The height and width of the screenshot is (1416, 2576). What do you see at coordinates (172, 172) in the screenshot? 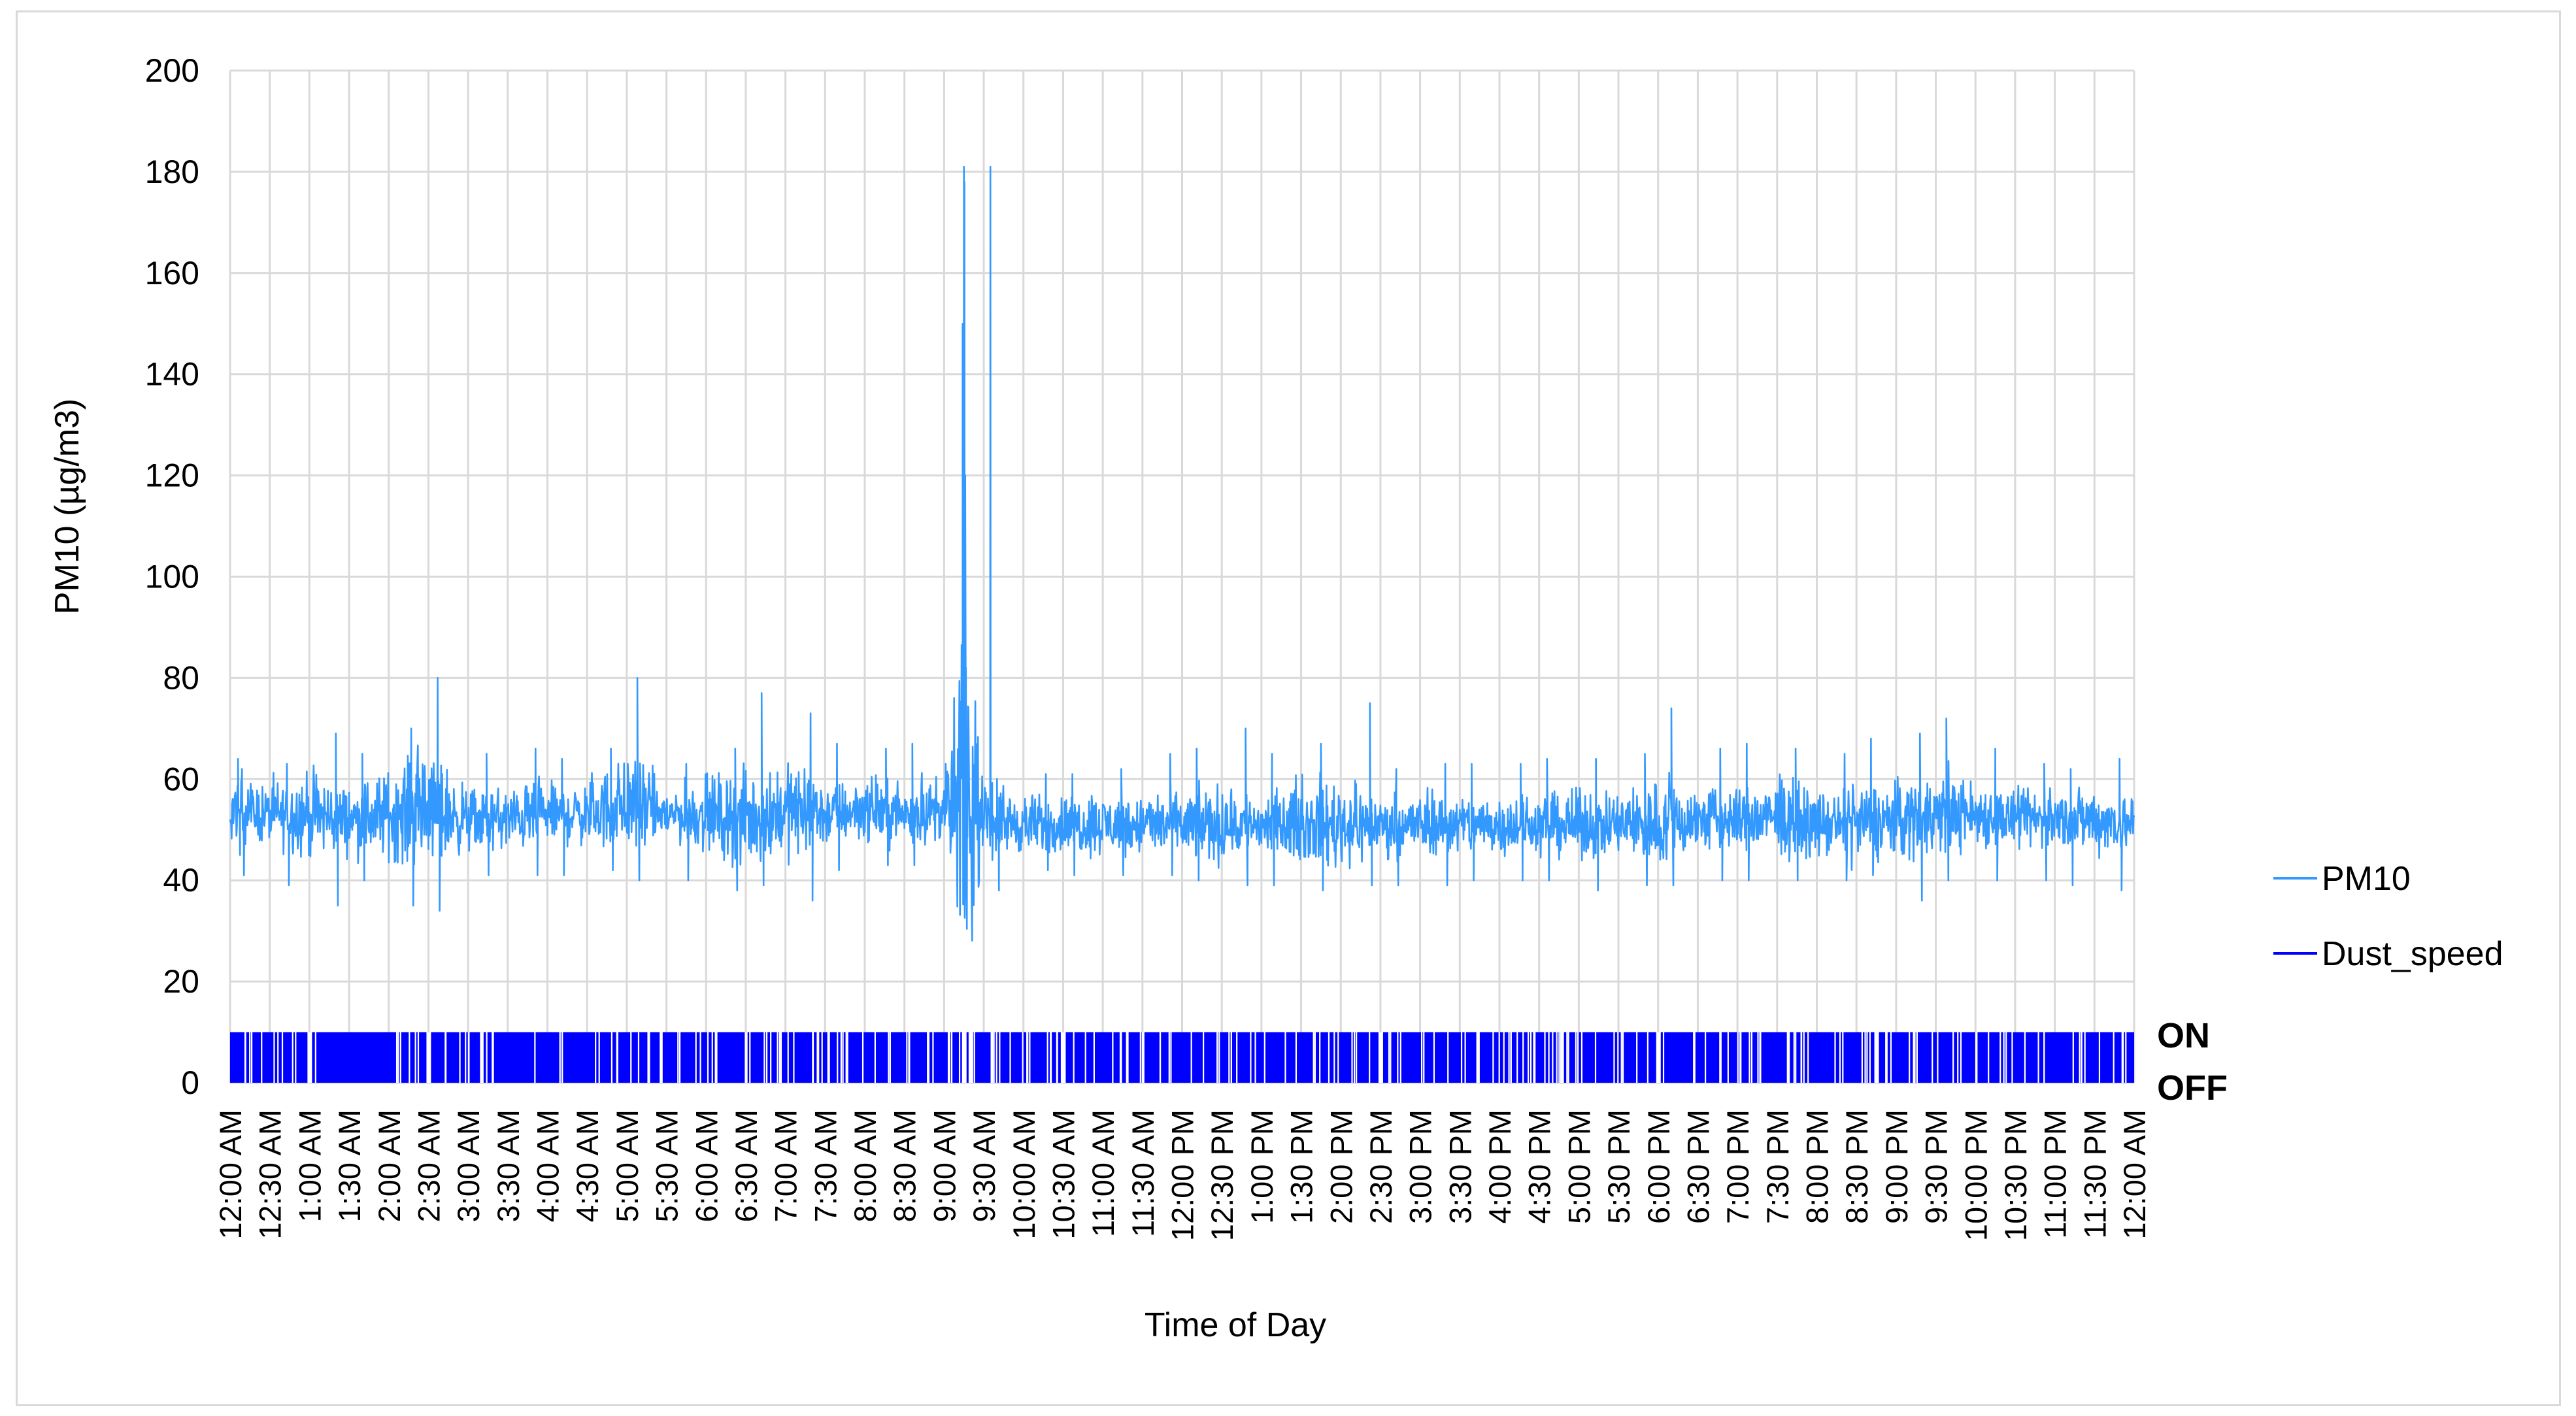
I see `y-tick-label: 180` at bounding box center [172, 172].